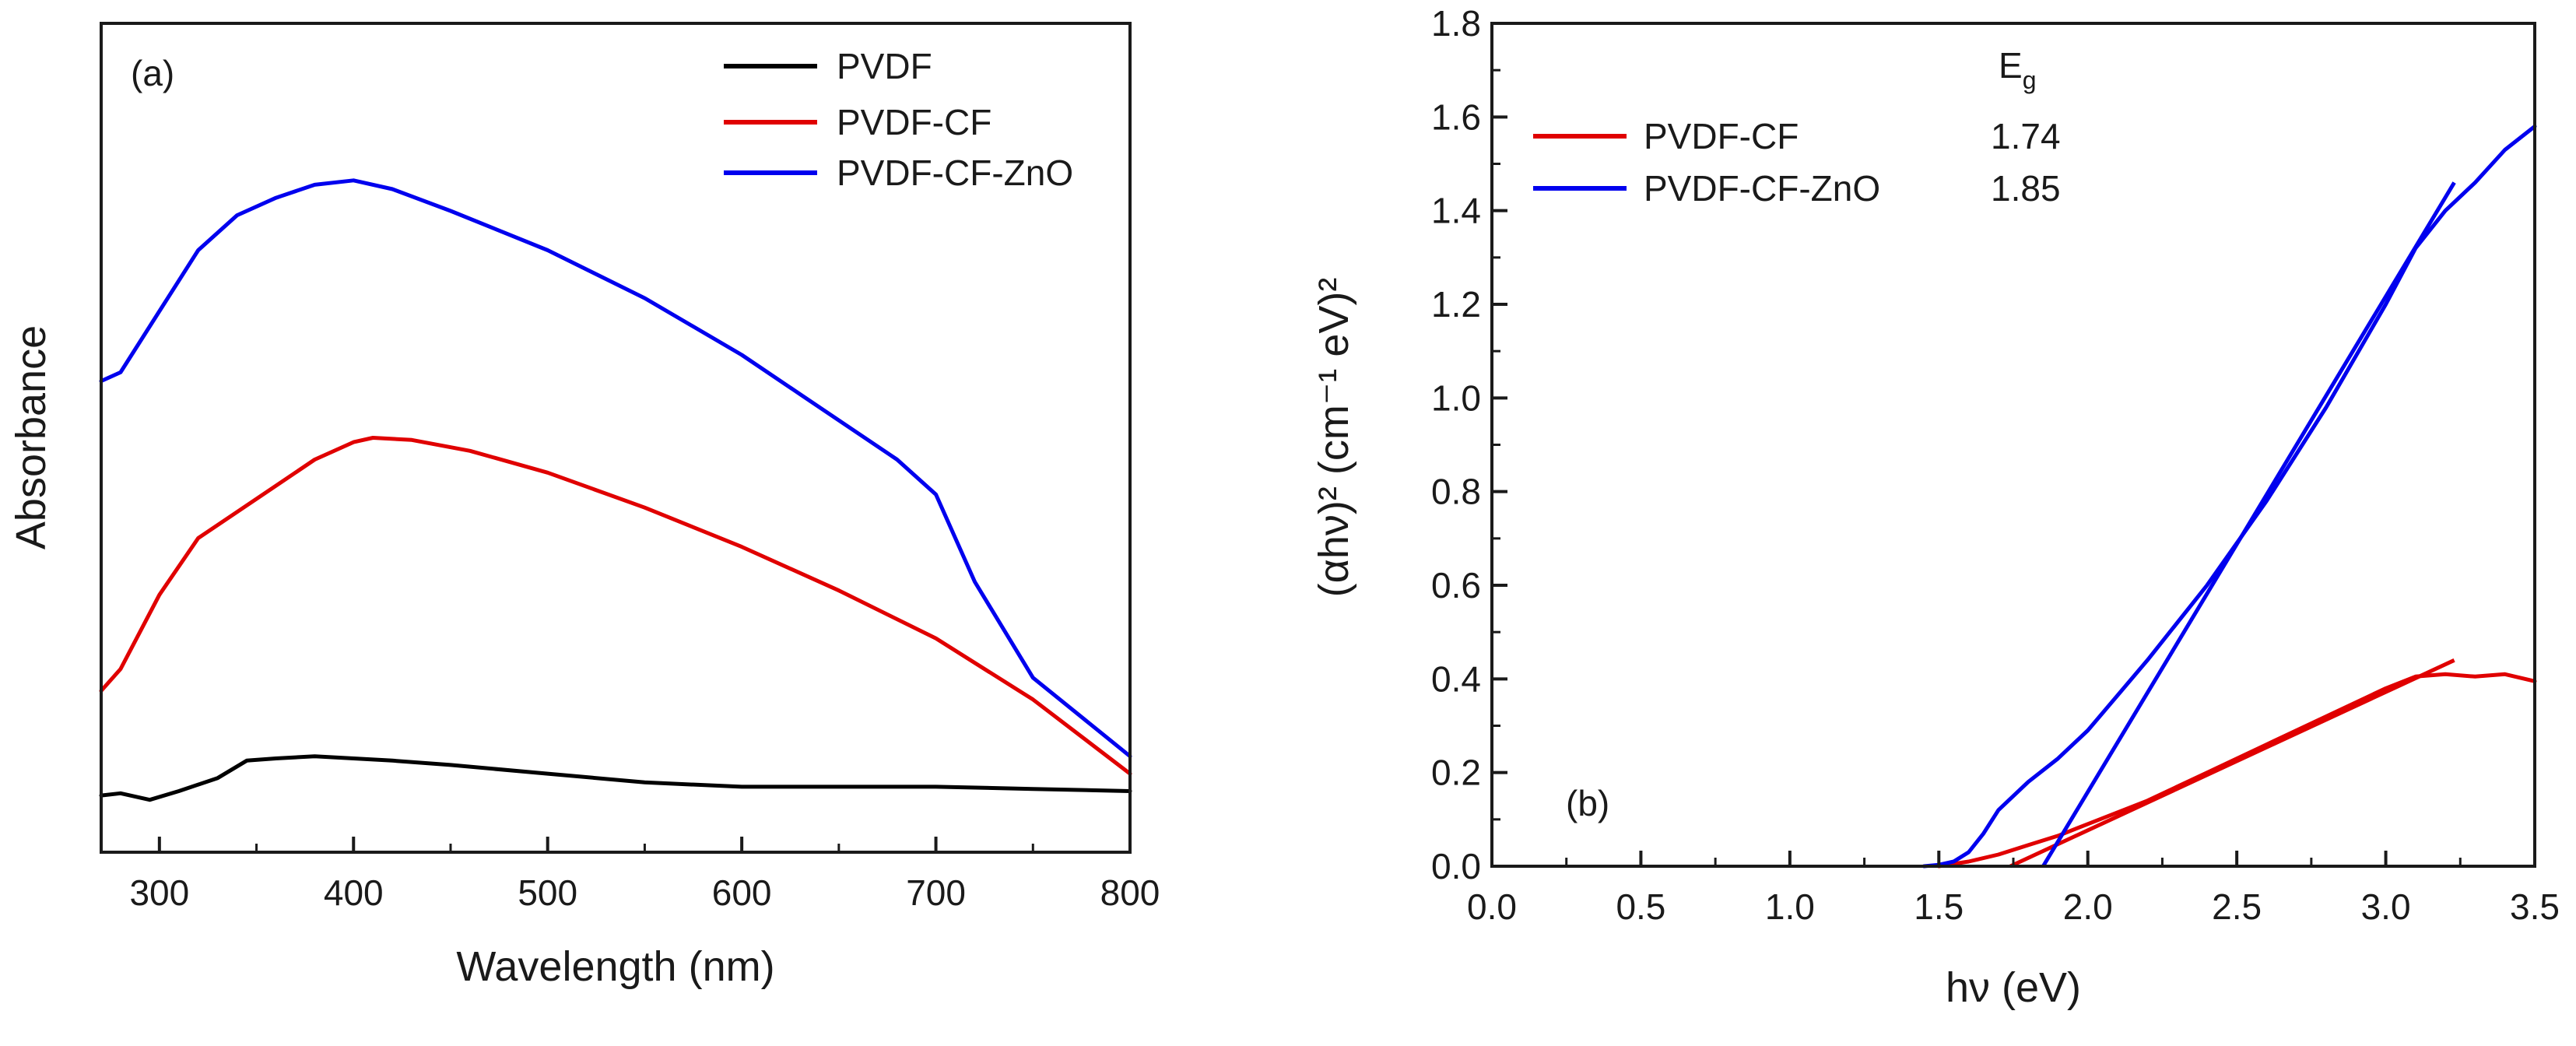 Image resolution: width=2576 pixels, height=1046 pixels. What do you see at coordinates (1456, 117) in the screenshot?
I see `y-tick-label: 1.6` at bounding box center [1456, 117].